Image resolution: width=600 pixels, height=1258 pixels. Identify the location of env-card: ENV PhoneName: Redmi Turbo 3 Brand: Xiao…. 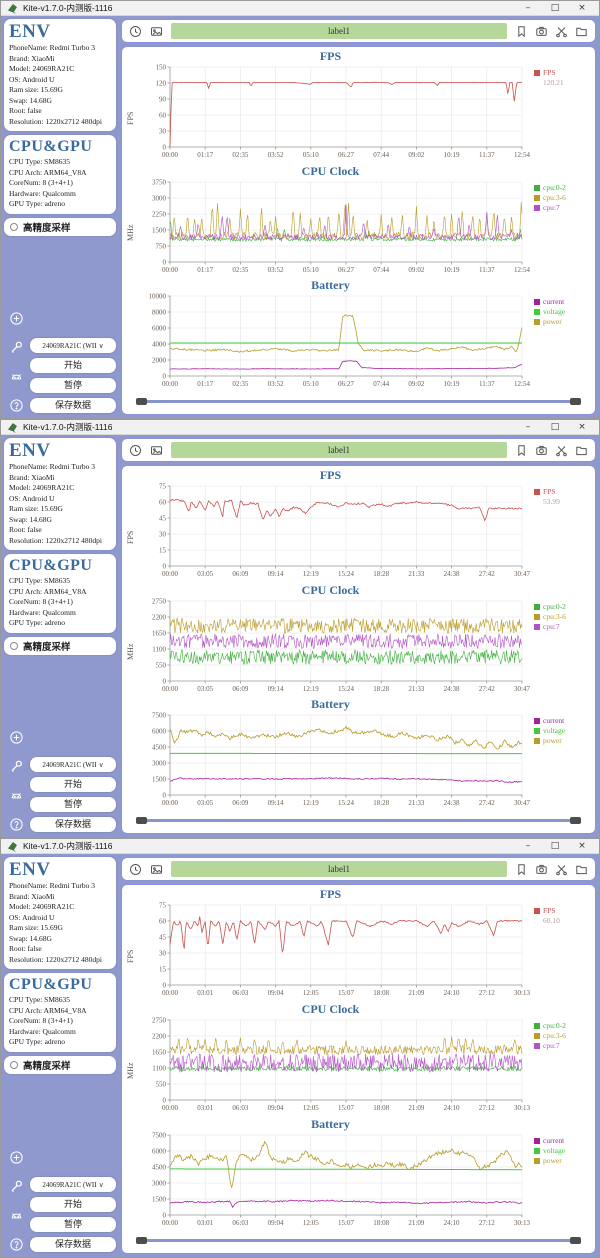
(60, 75).